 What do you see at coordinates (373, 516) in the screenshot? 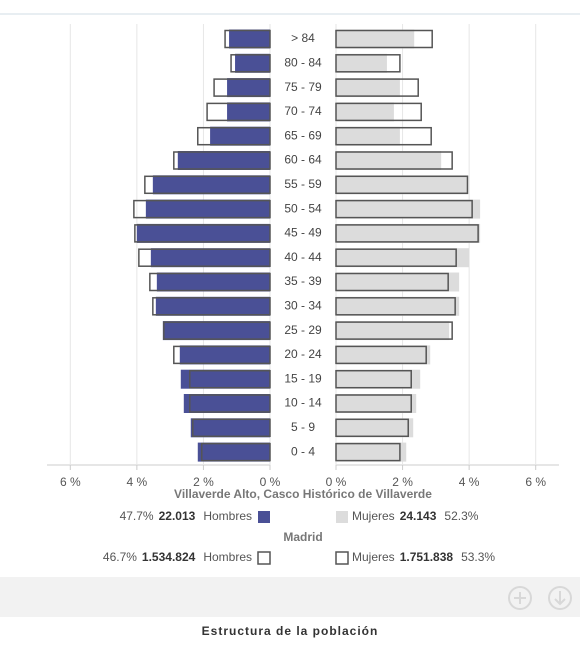
I see `legend-name: Mujeres` at bounding box center [373, 516].